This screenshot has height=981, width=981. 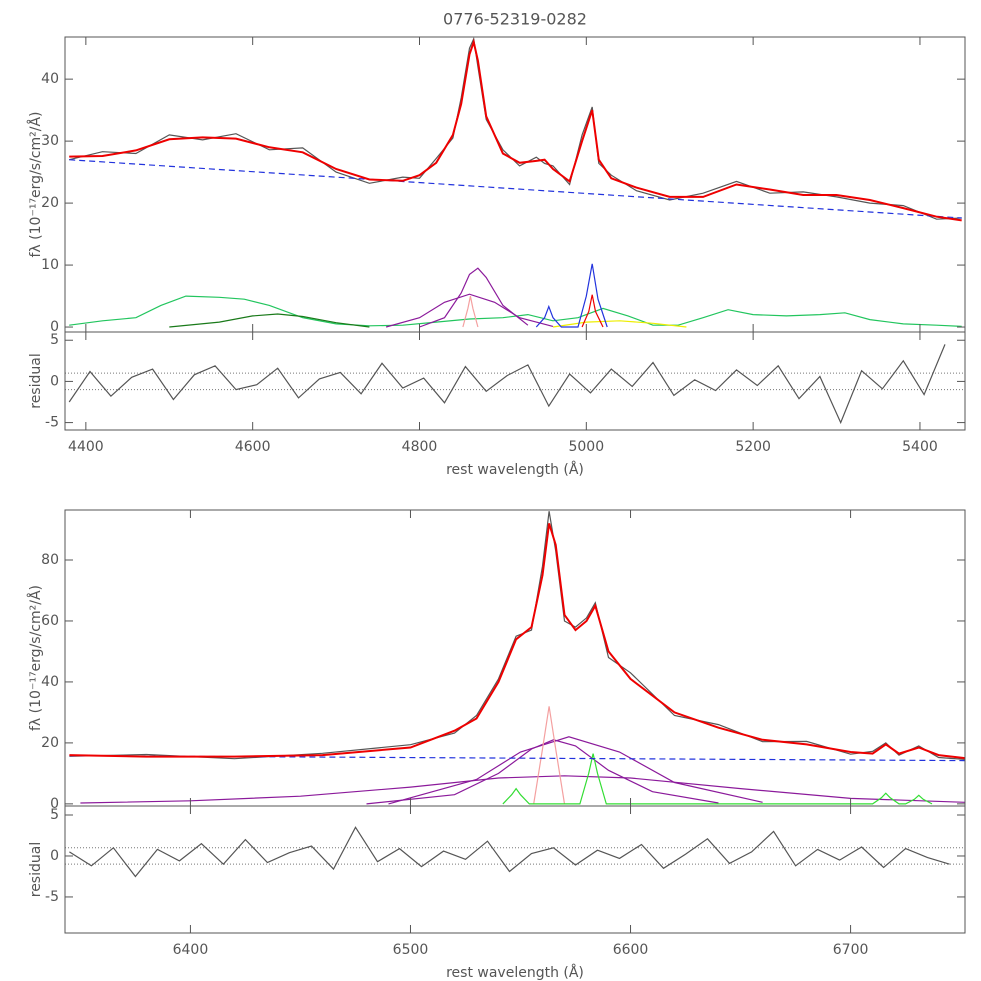 I want to click on x-tick-label: 4600, so click(x=253, y=447).